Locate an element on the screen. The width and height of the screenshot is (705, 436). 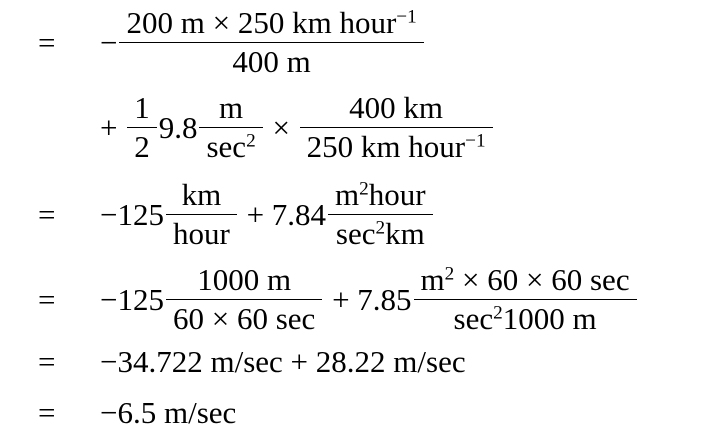
math-text: + 7.84 is located at coordinates (282, 214).